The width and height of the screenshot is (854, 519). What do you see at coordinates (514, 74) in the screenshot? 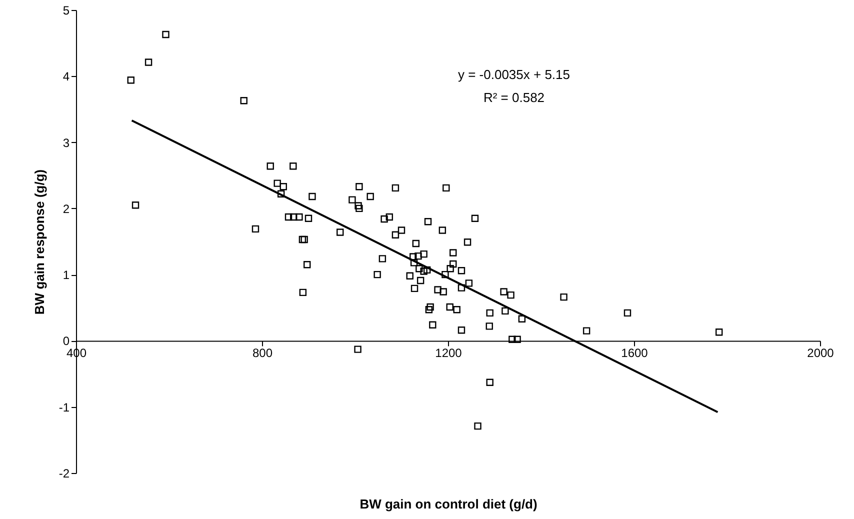
I see `annotation: y = -0.0035x + 5.15` at bounding box center [514, 74].